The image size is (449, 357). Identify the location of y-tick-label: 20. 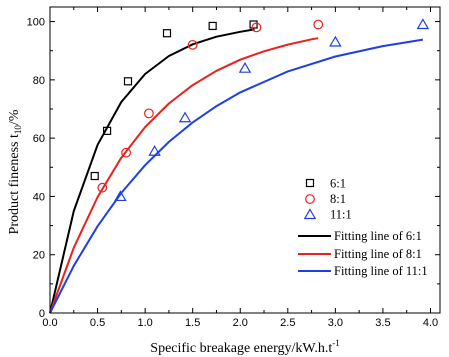
(39, 256).